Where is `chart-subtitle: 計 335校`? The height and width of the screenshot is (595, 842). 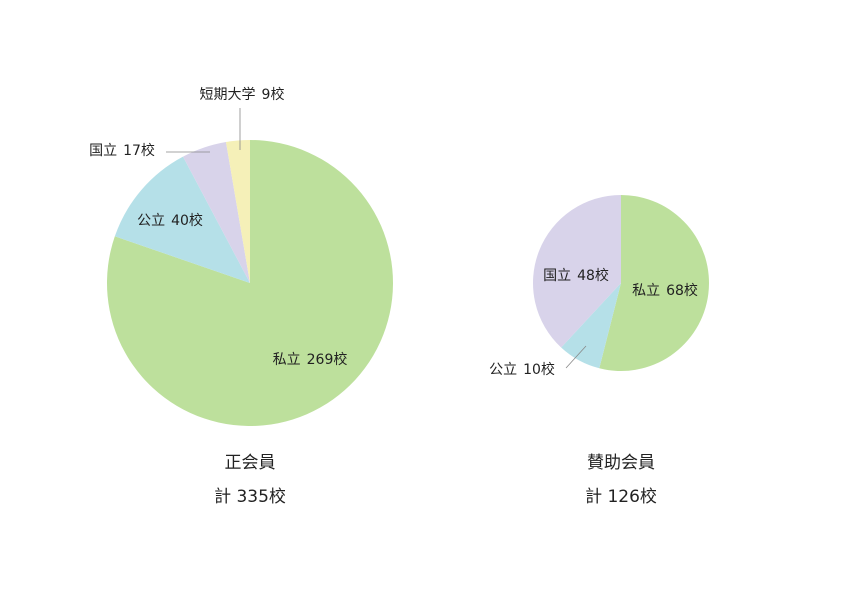
chart-subtitle: 計 335校 is located at coordinates (250, 497).